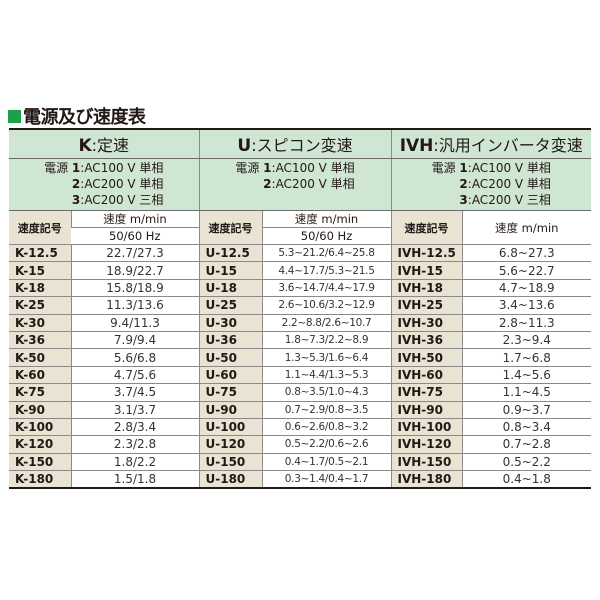 This screenshot has width=600, height=600. I want to click on speed-code: IVH-30, so click(426, 323).